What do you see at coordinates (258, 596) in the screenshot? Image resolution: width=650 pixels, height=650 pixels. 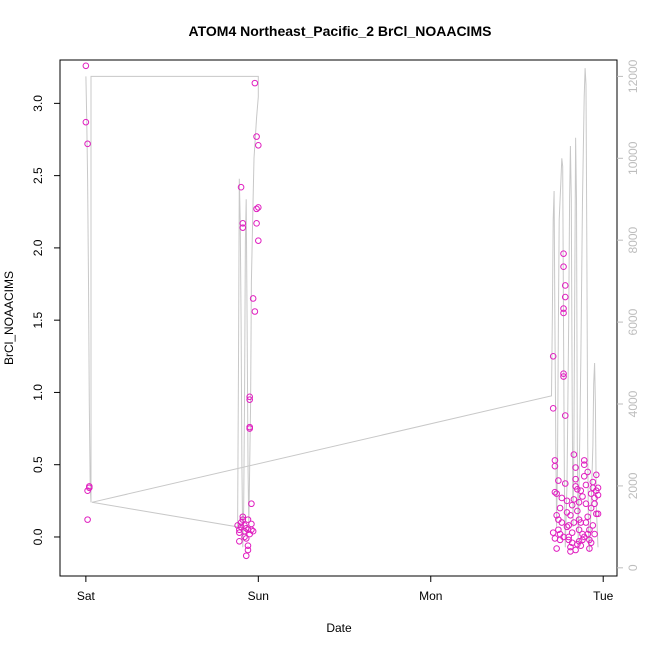 I see `x-tick-label: Sun` at bounding box center [258, 596].